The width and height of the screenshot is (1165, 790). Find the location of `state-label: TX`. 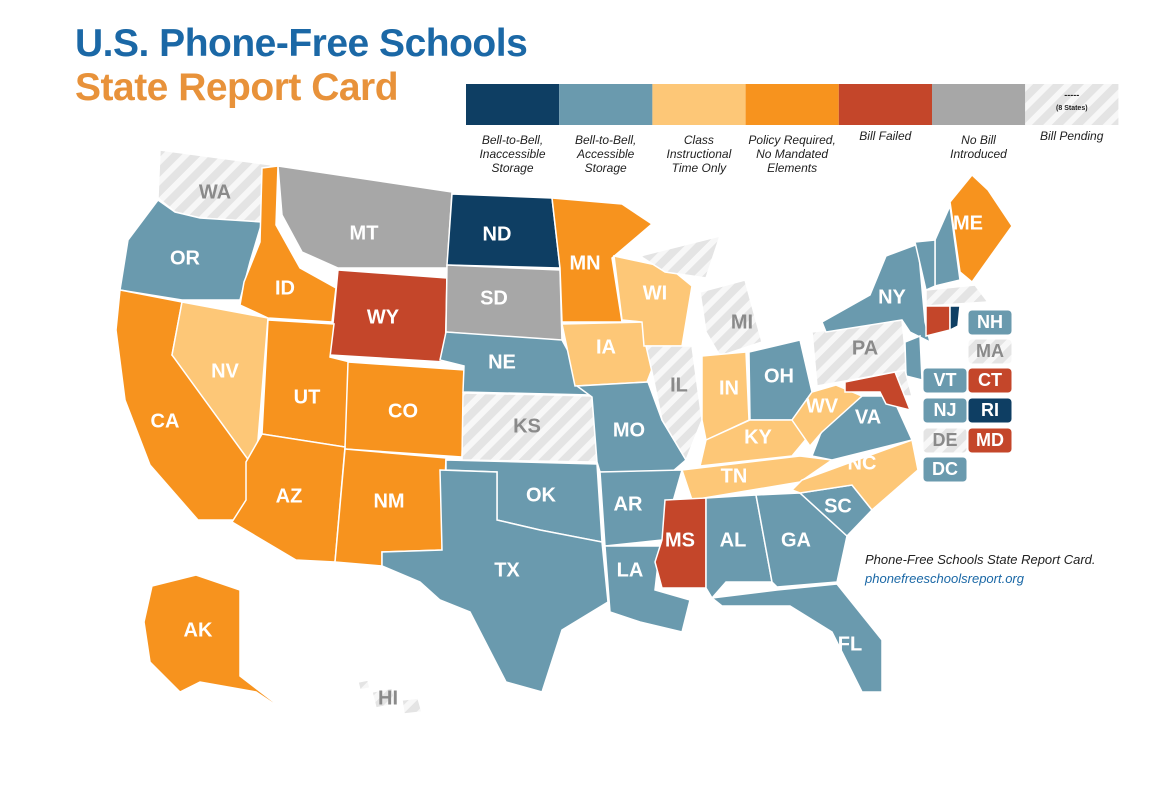

state-label: TX is located at coordinates (507, 570).